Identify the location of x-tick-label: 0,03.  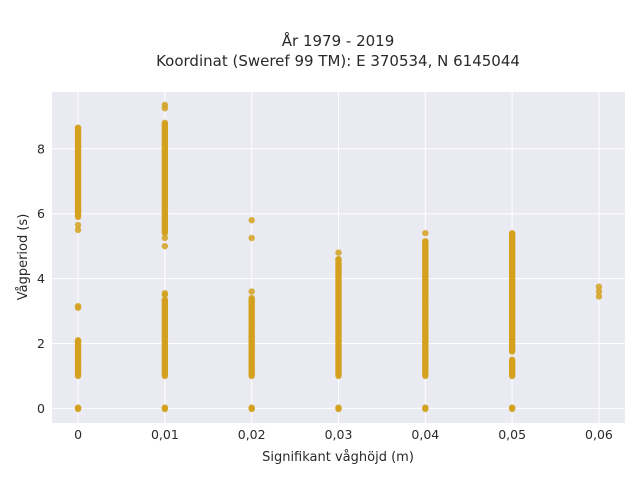
(339, 434).